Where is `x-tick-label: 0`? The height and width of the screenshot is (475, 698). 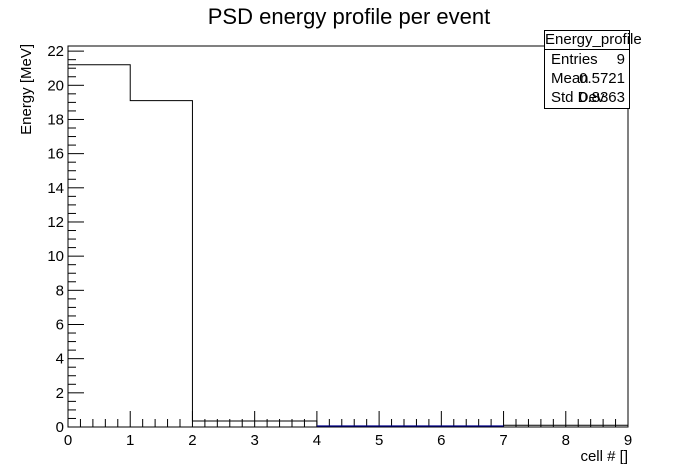 x-tick-label: 0 is located at coordinates (68, 440).